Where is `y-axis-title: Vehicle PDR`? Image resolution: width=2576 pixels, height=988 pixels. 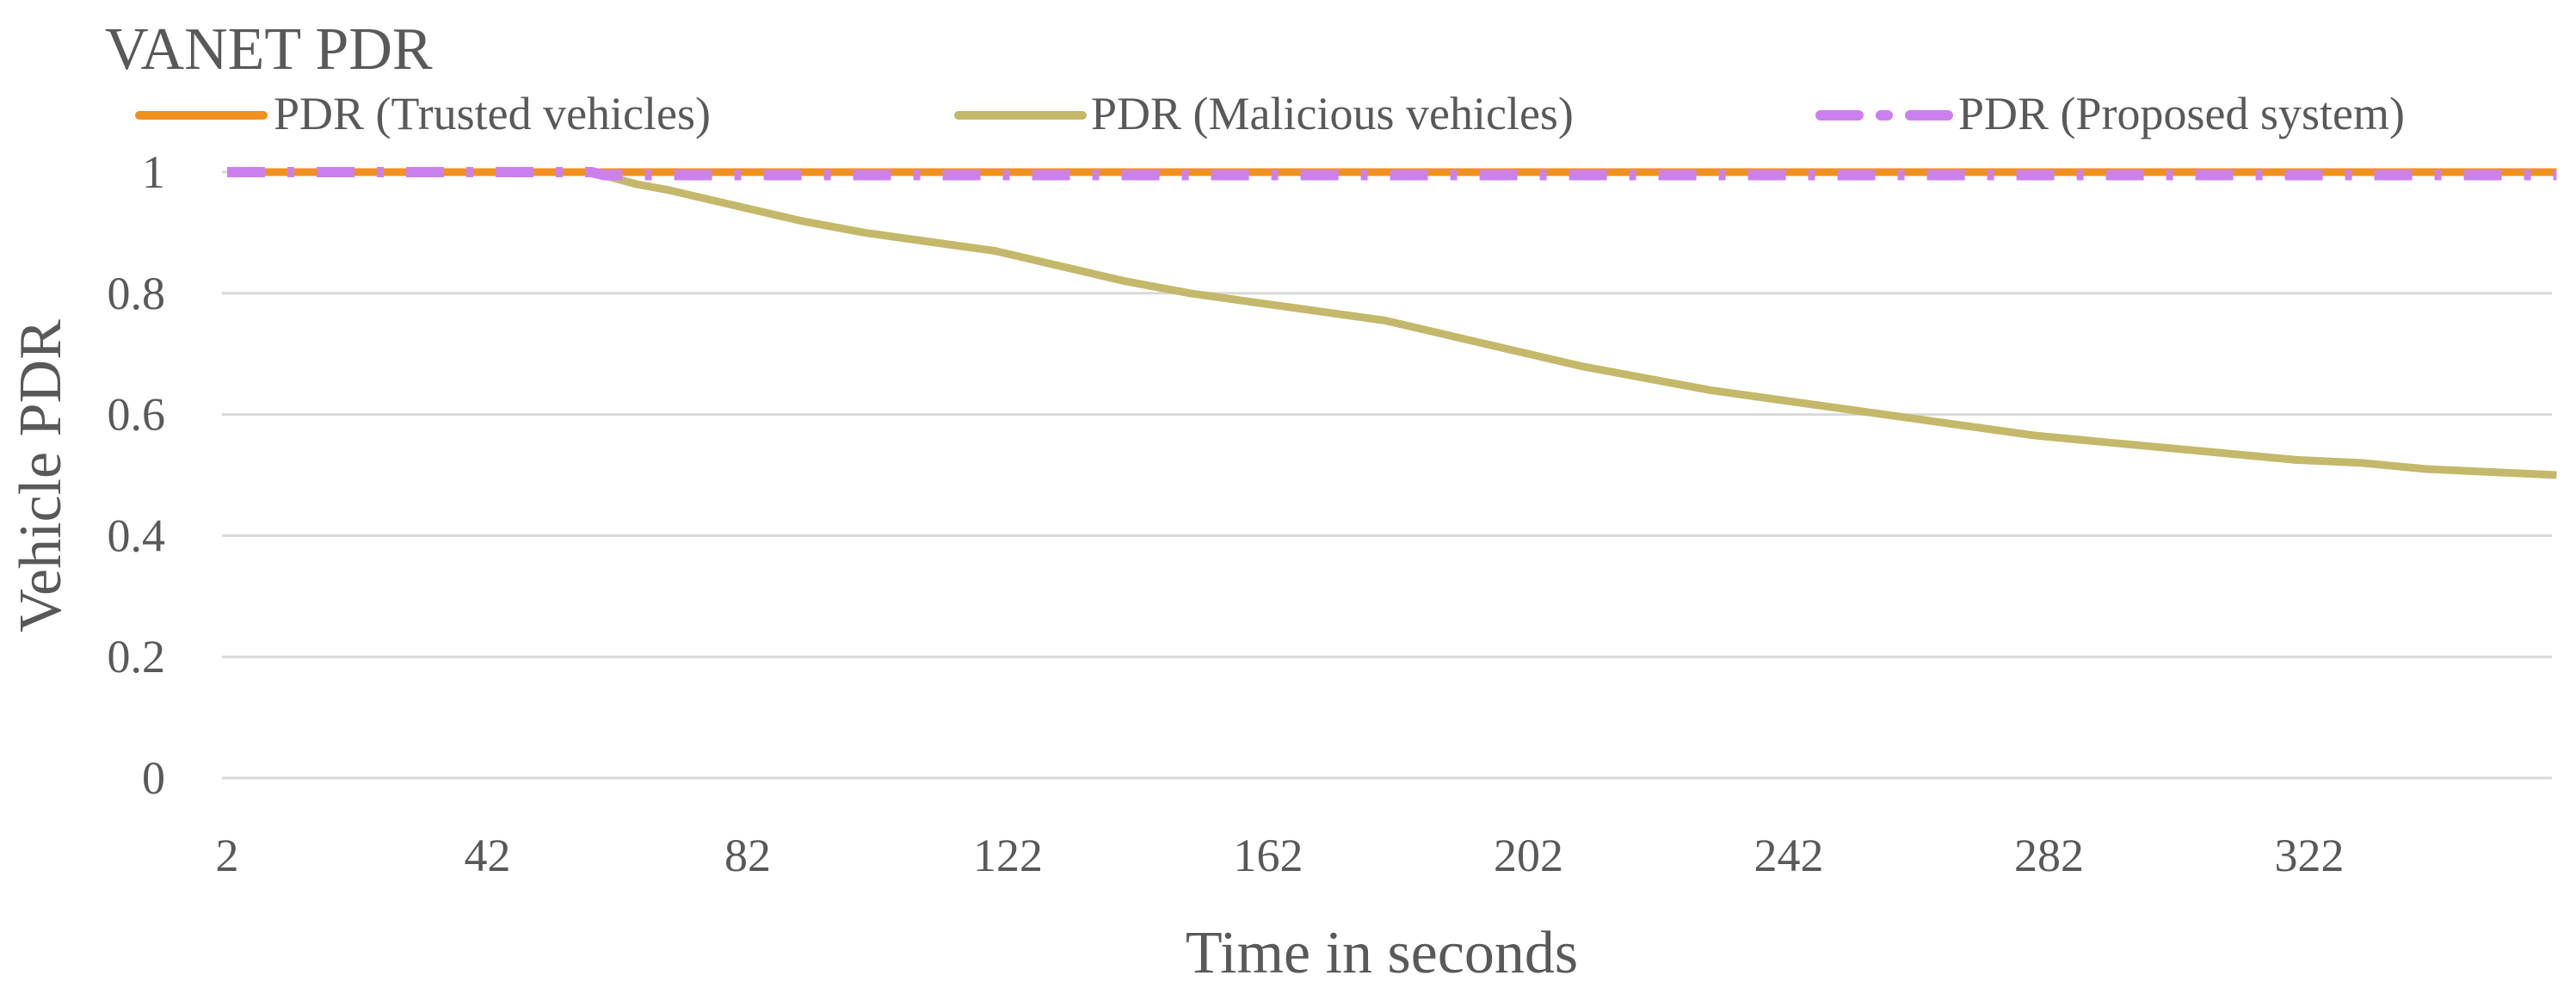
y-axis-title: Vehicle PDR is located at coordinates (41, 476).